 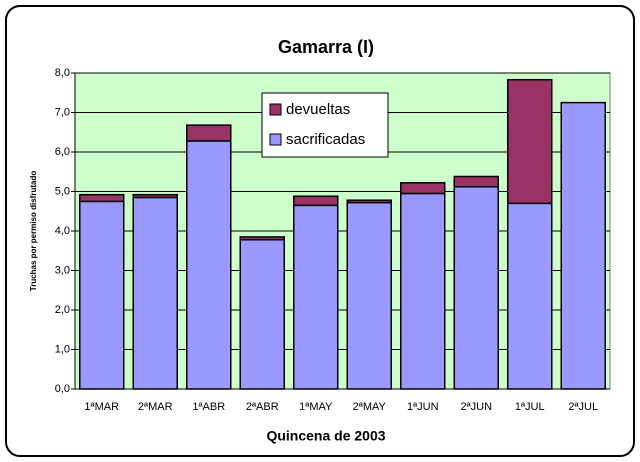 What do you see at coordinates (326, 47) in the screenshot?
I see `chart-title: Gamarra (I)` at bounding box center [326, 47].